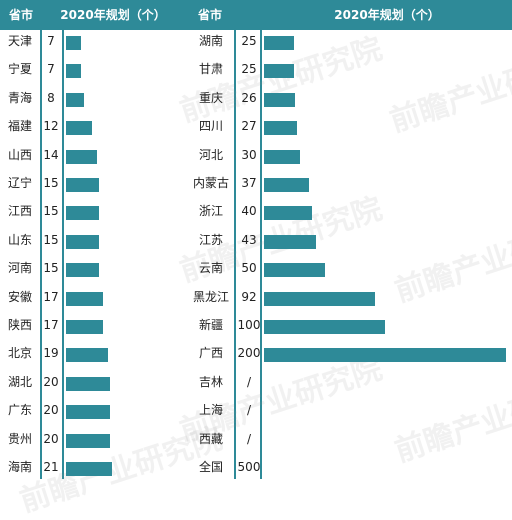  I want to click on header-province-right: 省市, so click(209, 15).